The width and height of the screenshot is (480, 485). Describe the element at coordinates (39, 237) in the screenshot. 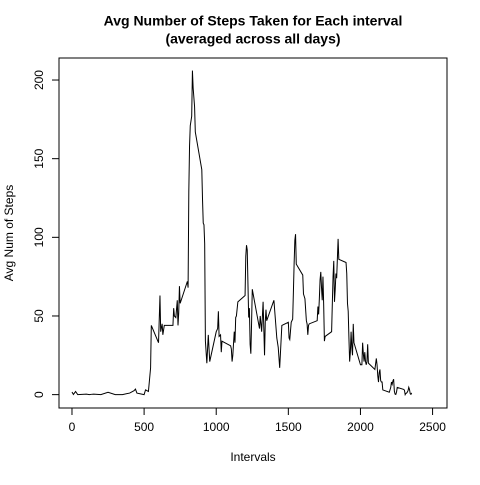

I see `y-tick-label: 100` at that location.